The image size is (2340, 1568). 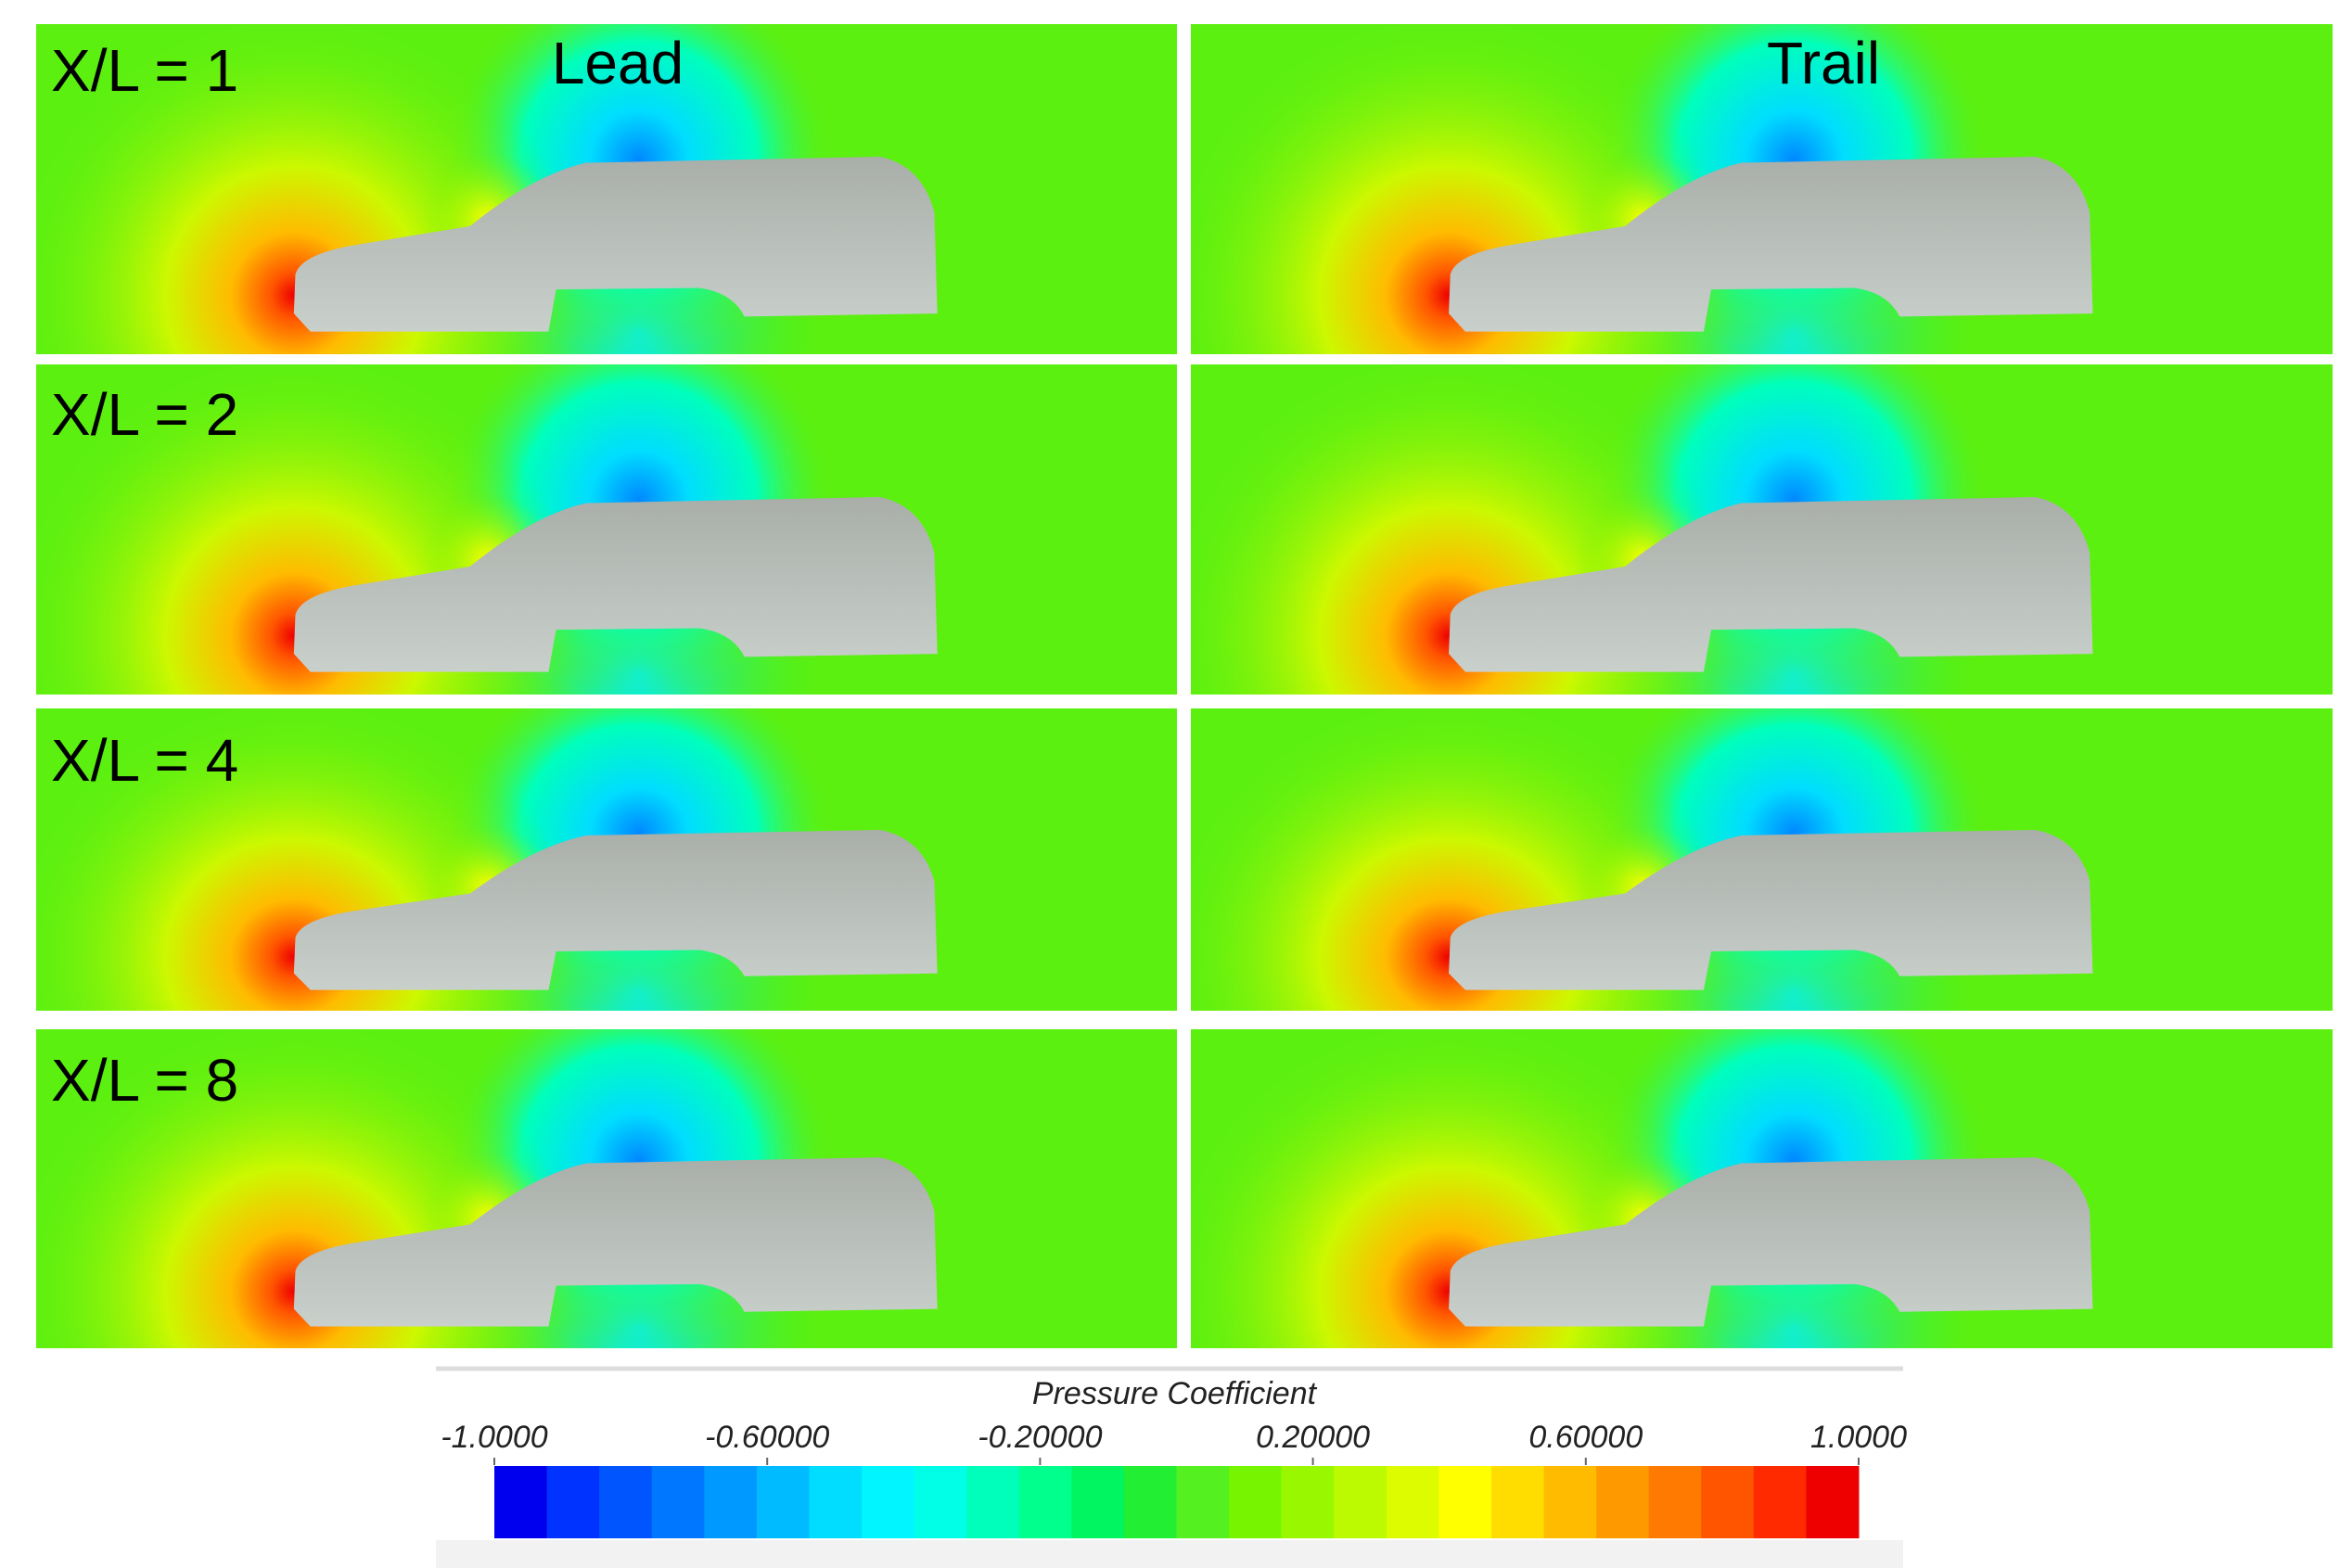 I want to click on colorbar-tick-label: -0.60000, so click(x=767, y=1437).